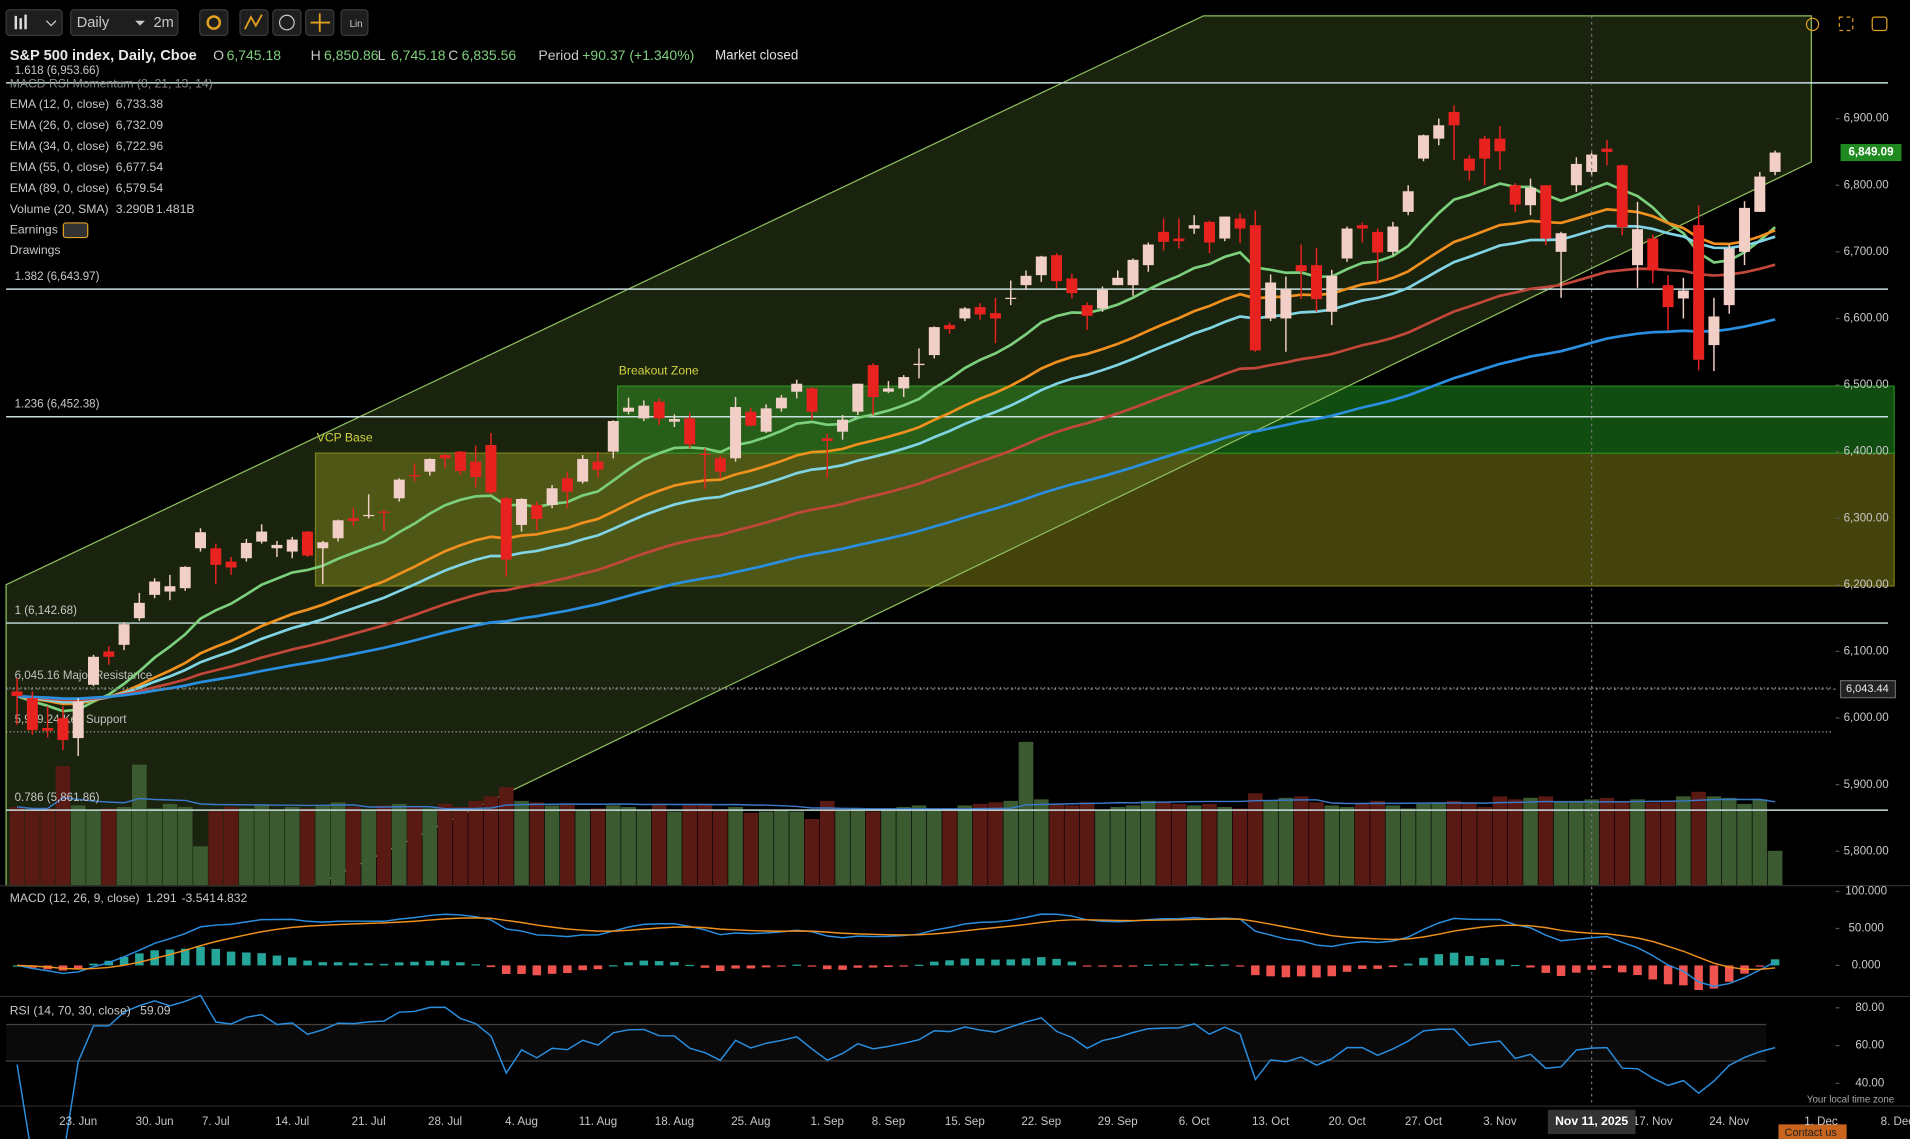  What do you see at coordinates (1879, 24) in the screenshot?
I see `camera-icon` at bounding box center [1879, 24].